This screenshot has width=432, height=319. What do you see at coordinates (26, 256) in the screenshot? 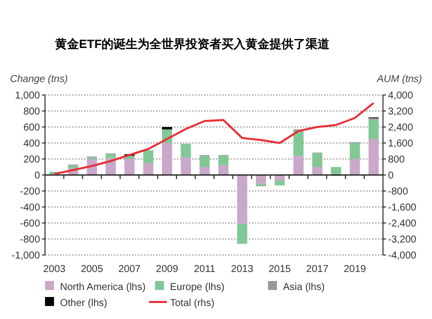
I see `y-tick-label: -1,000` at bounding box center [26, 256].